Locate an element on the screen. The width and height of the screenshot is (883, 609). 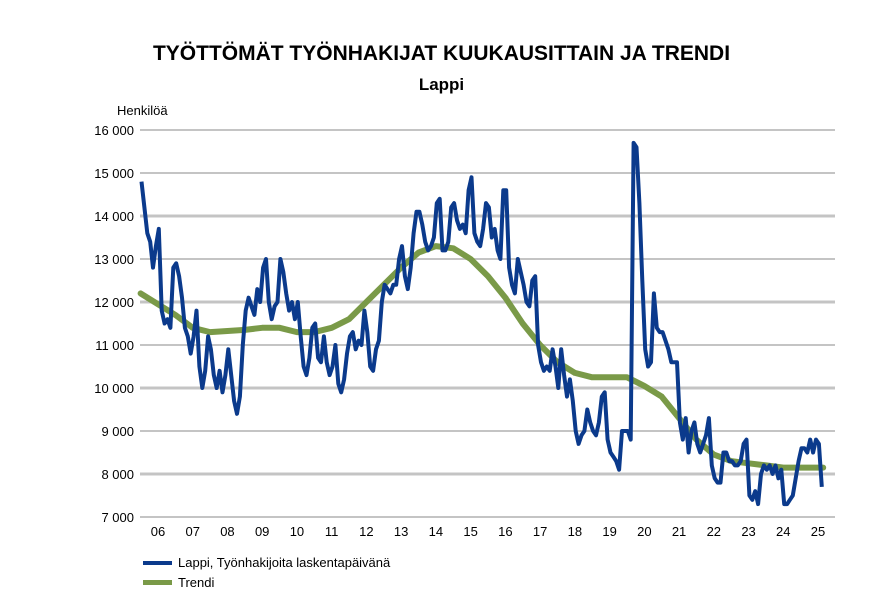
y-tick-label: 15 000 is located at coordinates (114, 173).